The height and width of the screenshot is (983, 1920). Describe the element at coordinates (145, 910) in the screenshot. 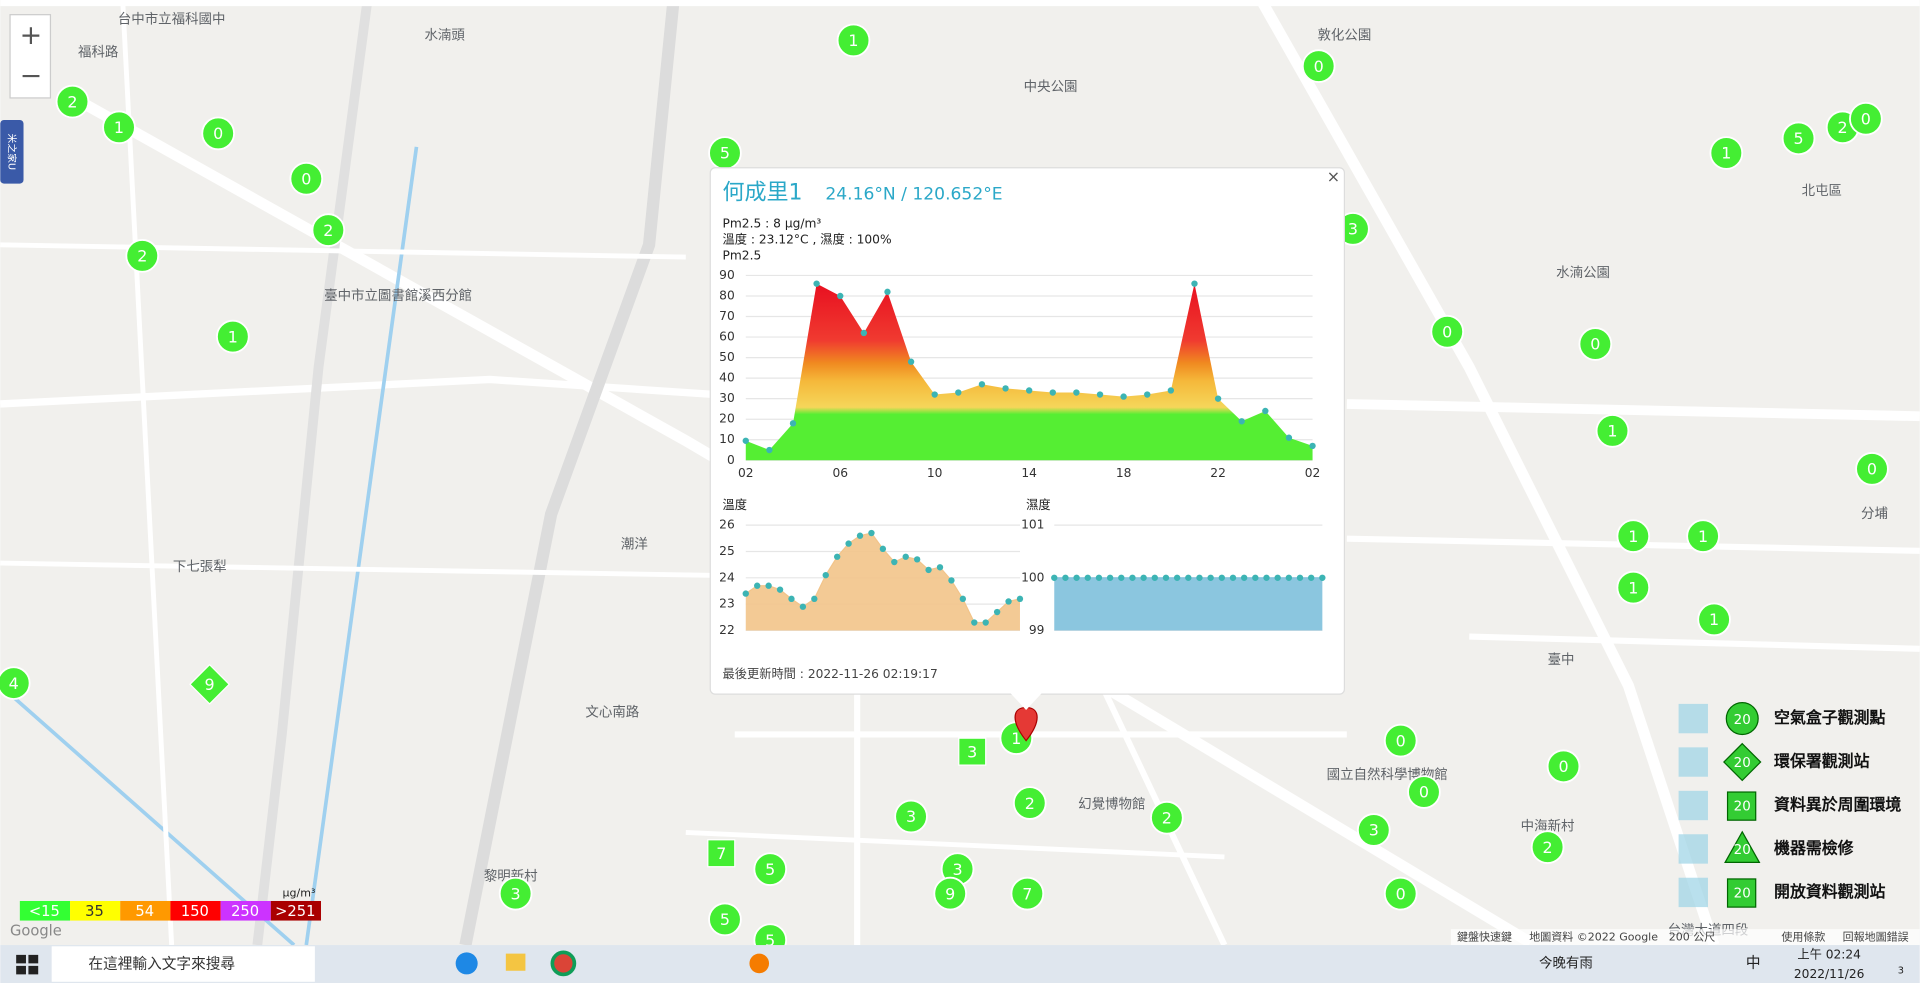

I see `aqi-swatch` at that location.